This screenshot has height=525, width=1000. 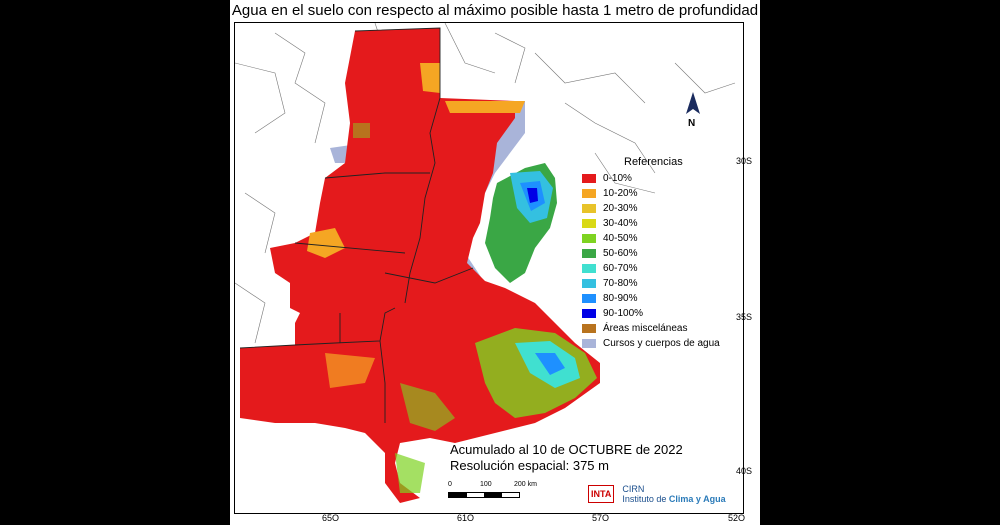 What do you see at coordinates (633, 489) in the screenshot?
I see `cirn-name: CIRN` at bounding box center [633, 489].